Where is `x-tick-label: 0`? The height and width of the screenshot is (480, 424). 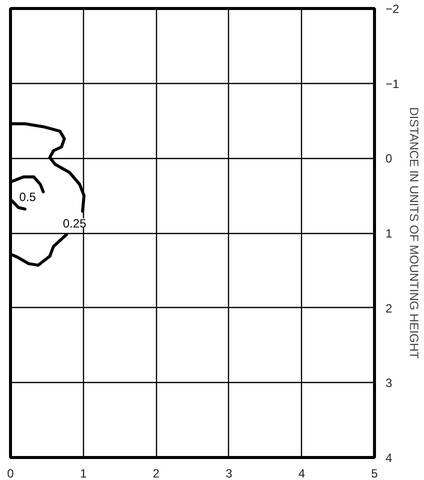
x-tick-label: 0 is located at coordinates (10, 473).